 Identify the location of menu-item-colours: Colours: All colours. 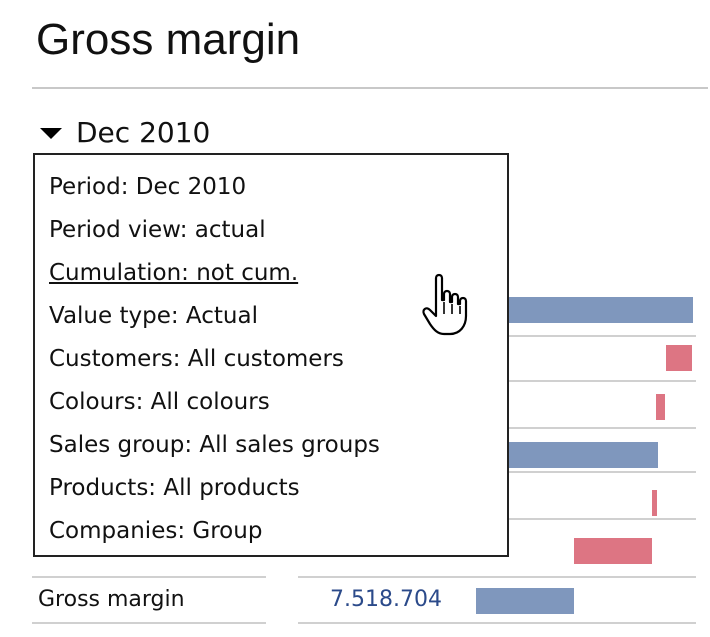
(159, 402).